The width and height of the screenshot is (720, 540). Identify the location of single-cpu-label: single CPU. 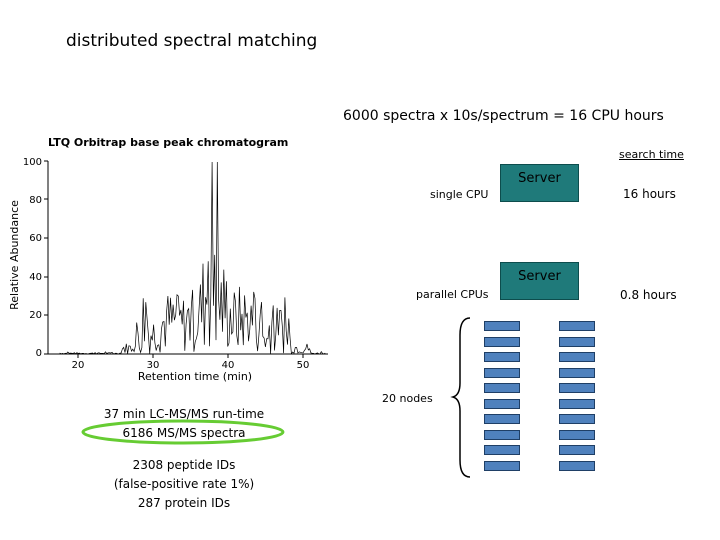
(459, 194).